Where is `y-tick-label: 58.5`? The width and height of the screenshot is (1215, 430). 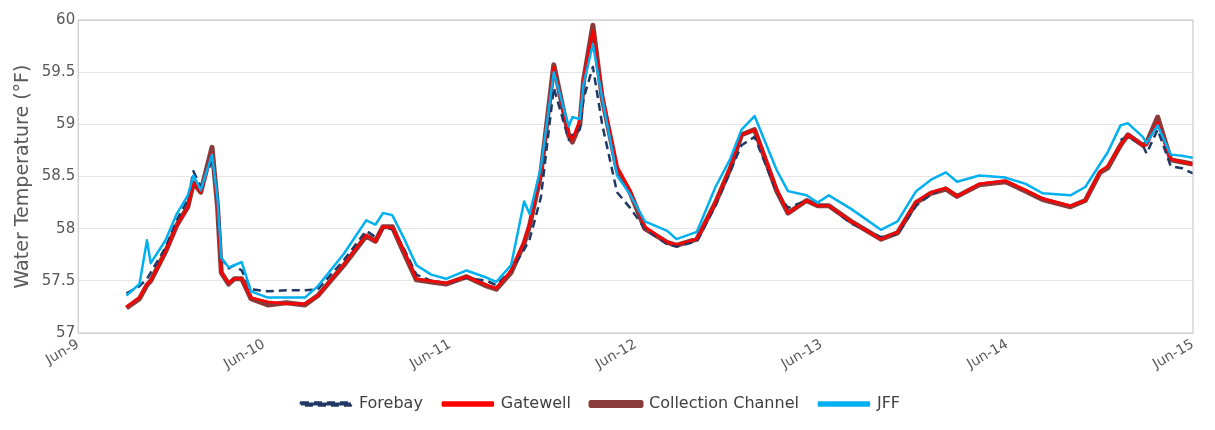
y-tick-label: 58.5 is located at coordinates (58, 175).